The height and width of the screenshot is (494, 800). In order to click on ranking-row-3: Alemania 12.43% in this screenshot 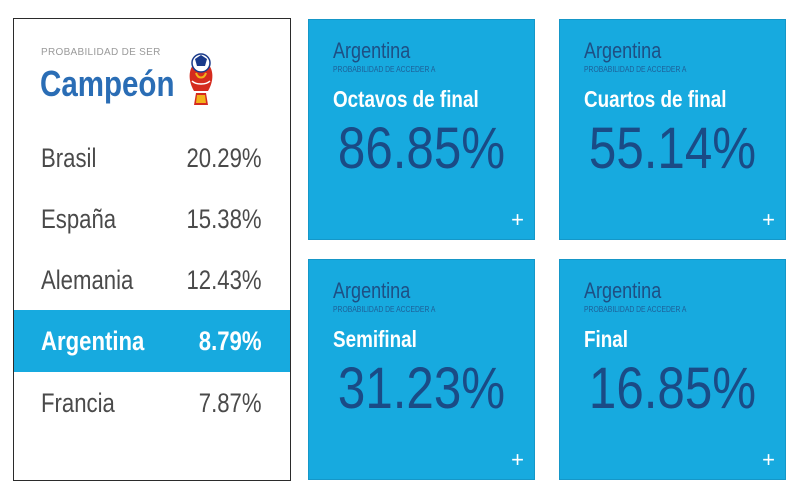, I will do `click(152, 280)`.